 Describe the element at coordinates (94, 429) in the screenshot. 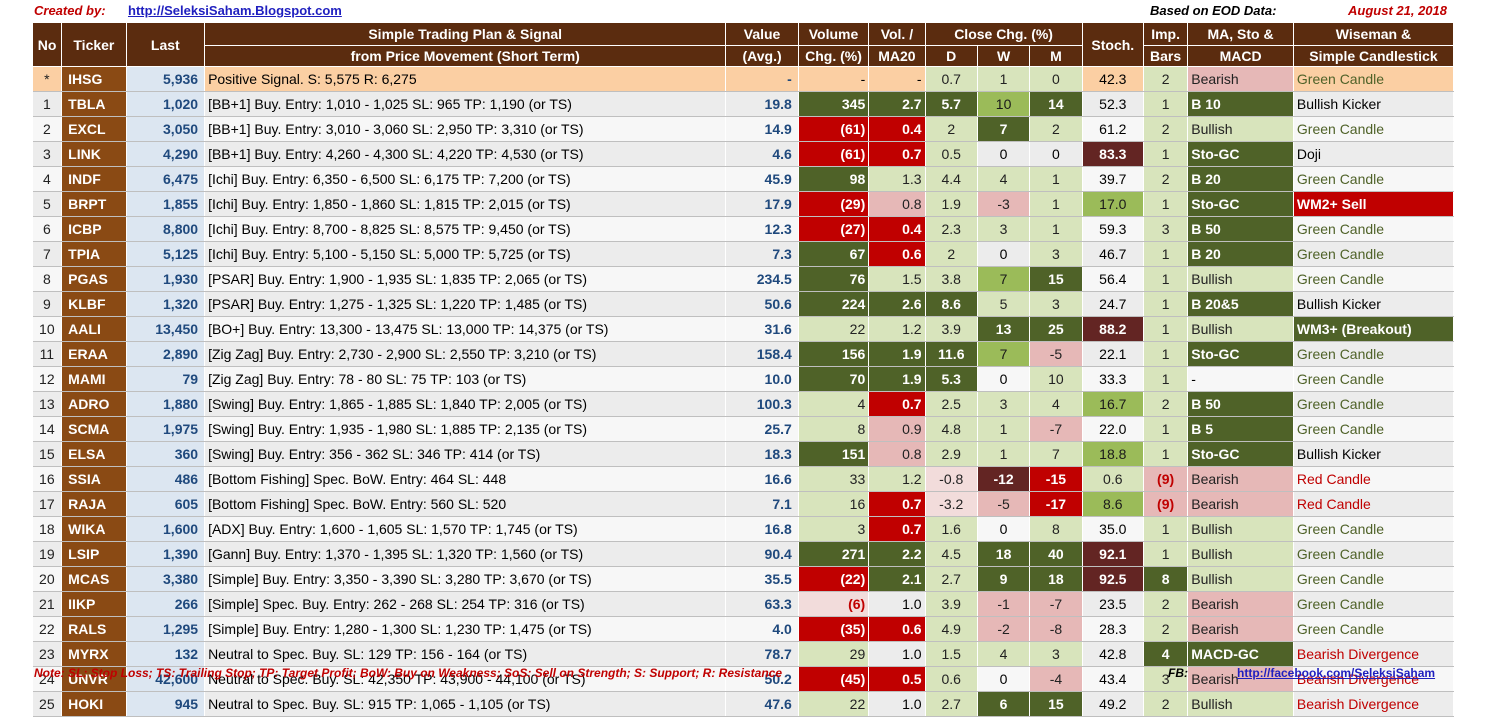

I see `ticker-cell: SCMA` at that location.